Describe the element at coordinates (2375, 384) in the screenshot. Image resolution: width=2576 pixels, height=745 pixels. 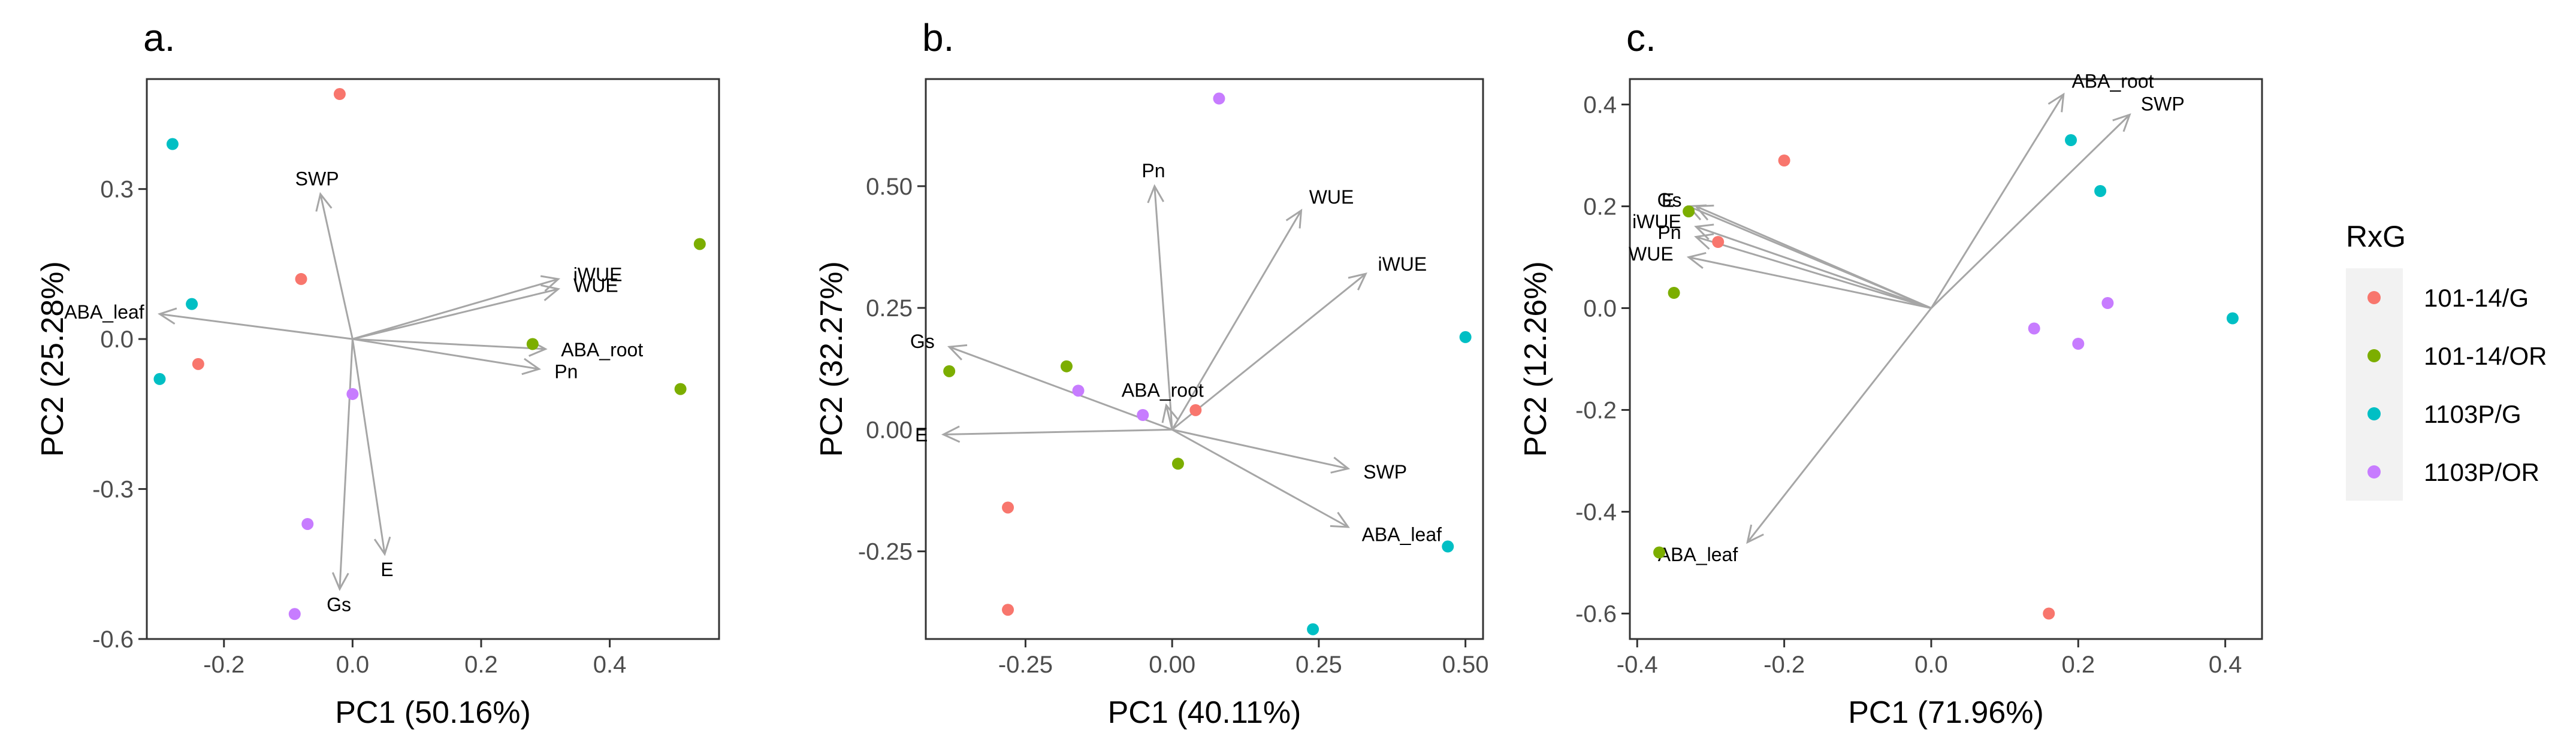
I see `legend-key-background` at that location.